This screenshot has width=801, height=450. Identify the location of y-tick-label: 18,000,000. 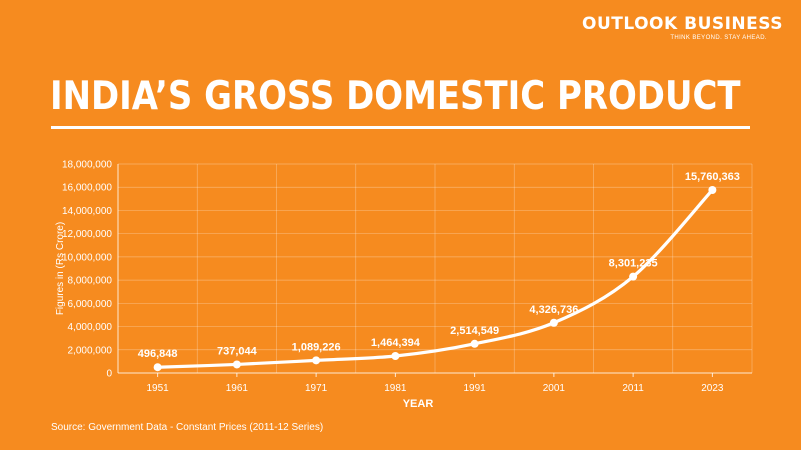
(87, 165).